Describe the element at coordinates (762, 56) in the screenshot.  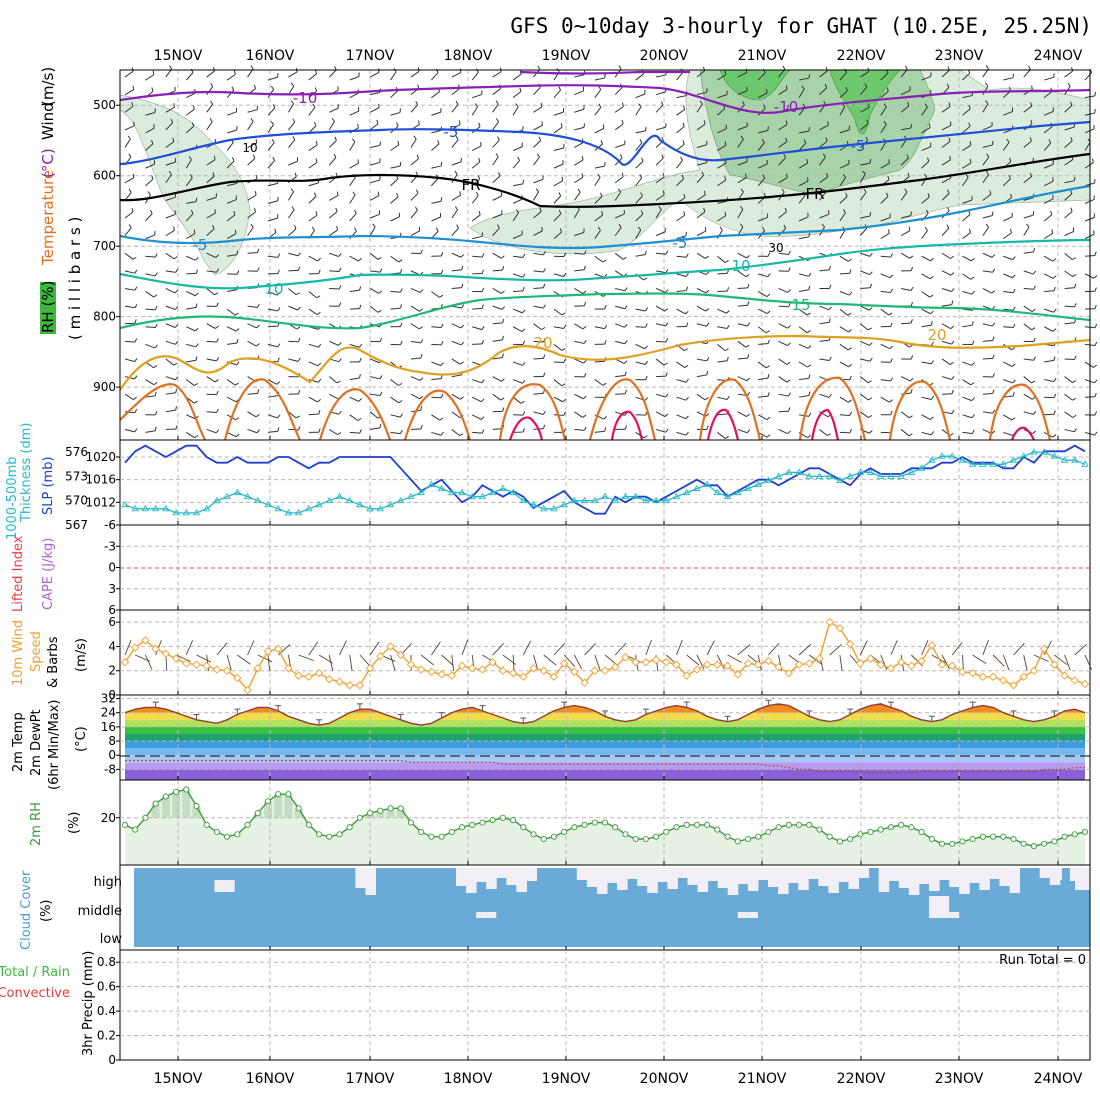
I see `day-label-top: 21NOV` at that location.